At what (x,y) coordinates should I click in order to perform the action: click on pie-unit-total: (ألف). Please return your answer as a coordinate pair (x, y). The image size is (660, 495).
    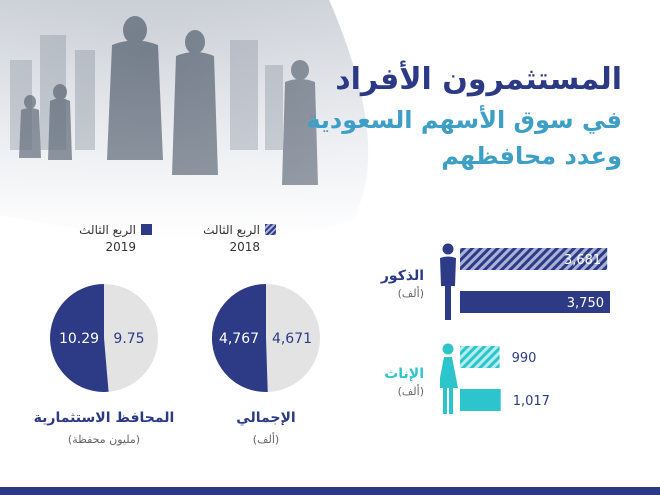
    Looking at the image, I should click on (266, 439).